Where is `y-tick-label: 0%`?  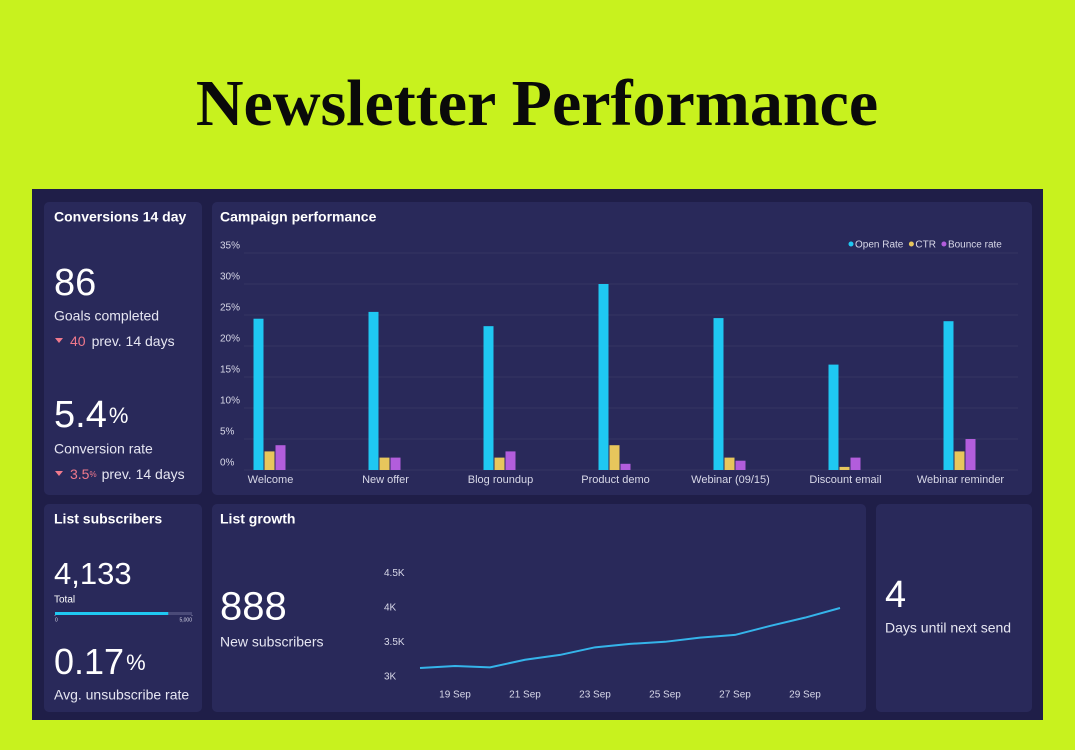
y-tick-label: 0% is located at coordinates (227, 463).